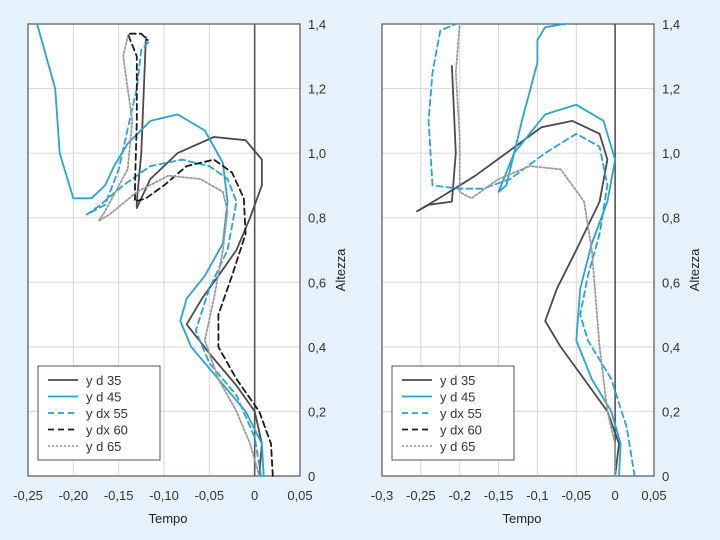 The height and width of the screenshot is (540, 720). Describe the element at coordinates (382, 495) in the screenshot. I see `x-tick-label: -0,3` at that location.